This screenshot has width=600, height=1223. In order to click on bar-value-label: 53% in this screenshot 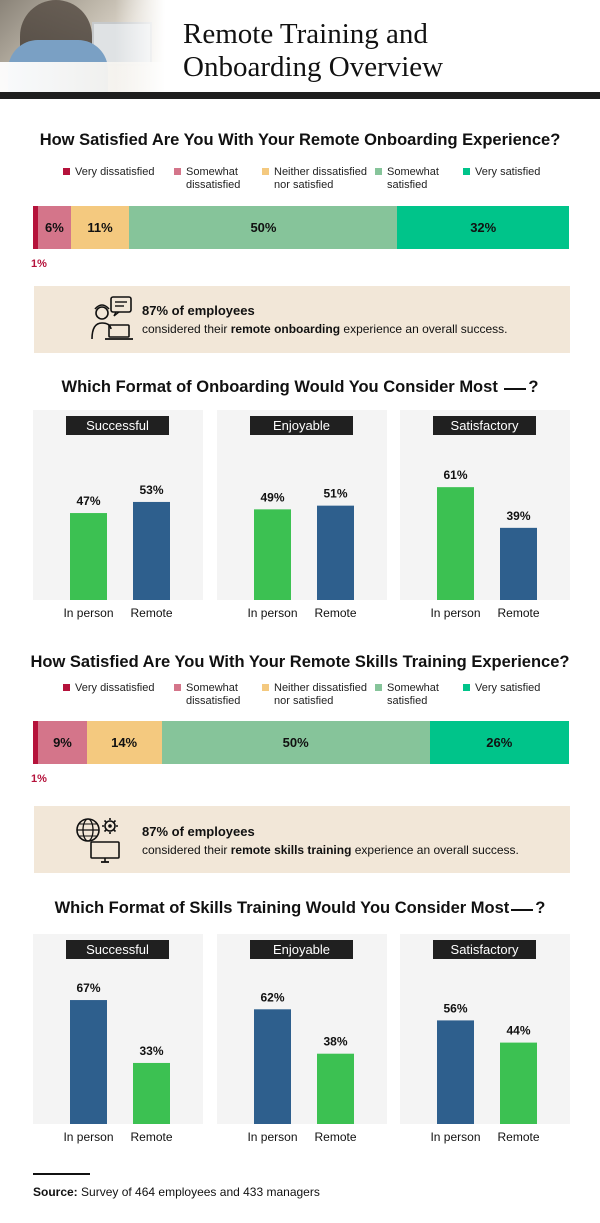, I will do `click(151, 490)`.